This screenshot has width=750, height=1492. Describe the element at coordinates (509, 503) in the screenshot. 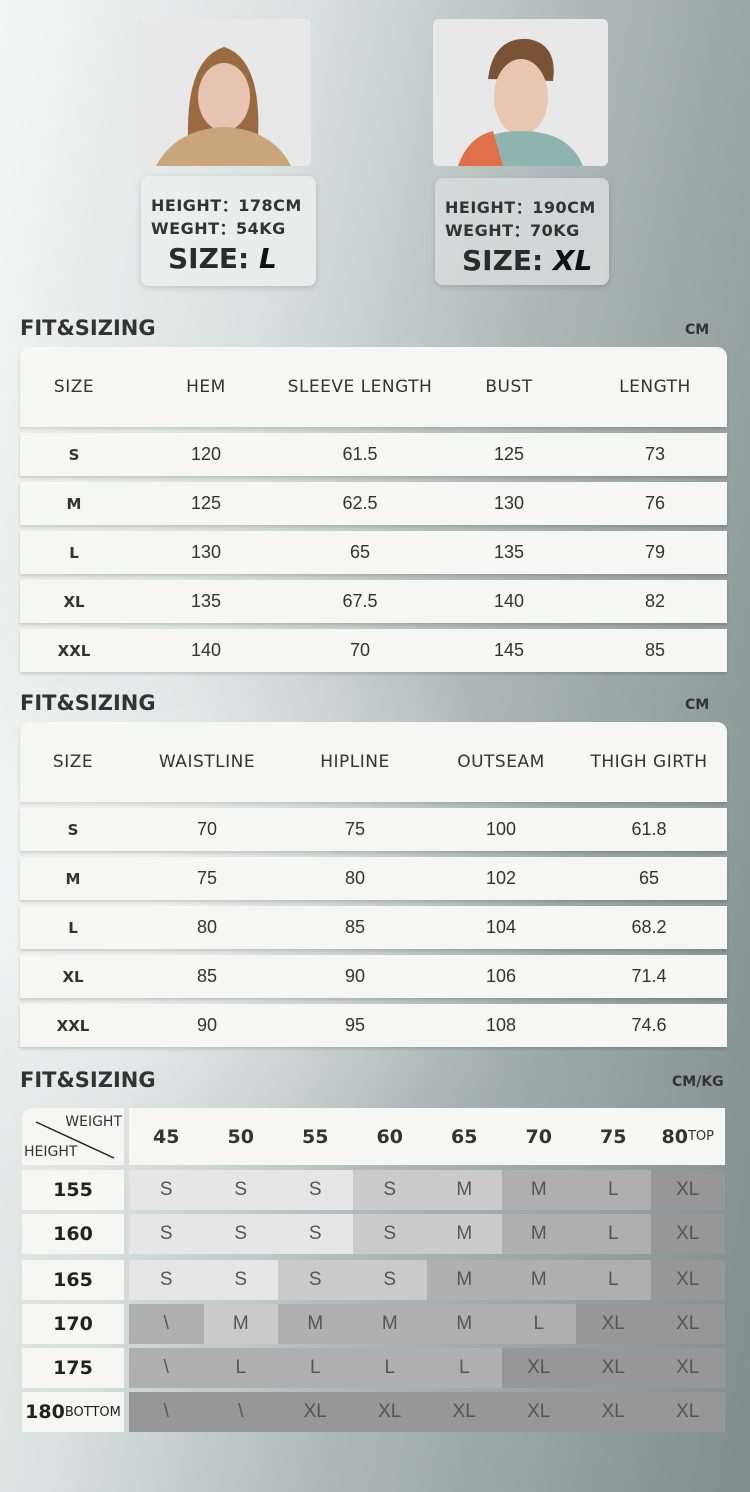

I see `value-cell: 130` at that location.